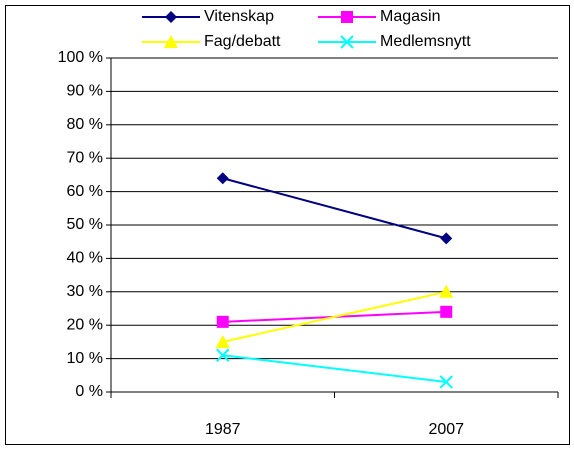 The image size is (574, 450). Describe the element at coordinates (410, 16) in the screenshot. I see `legend-label: Magasin` at that location.